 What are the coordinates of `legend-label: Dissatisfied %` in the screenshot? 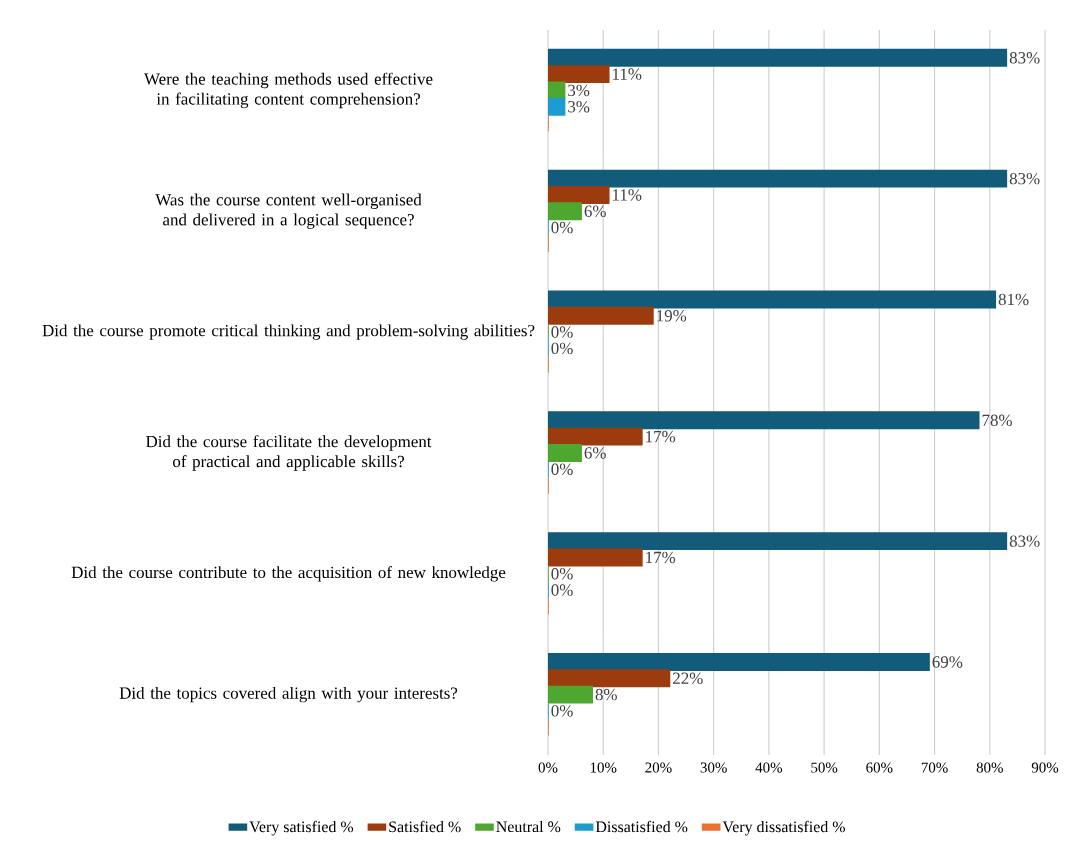 It's located at (641, 826).